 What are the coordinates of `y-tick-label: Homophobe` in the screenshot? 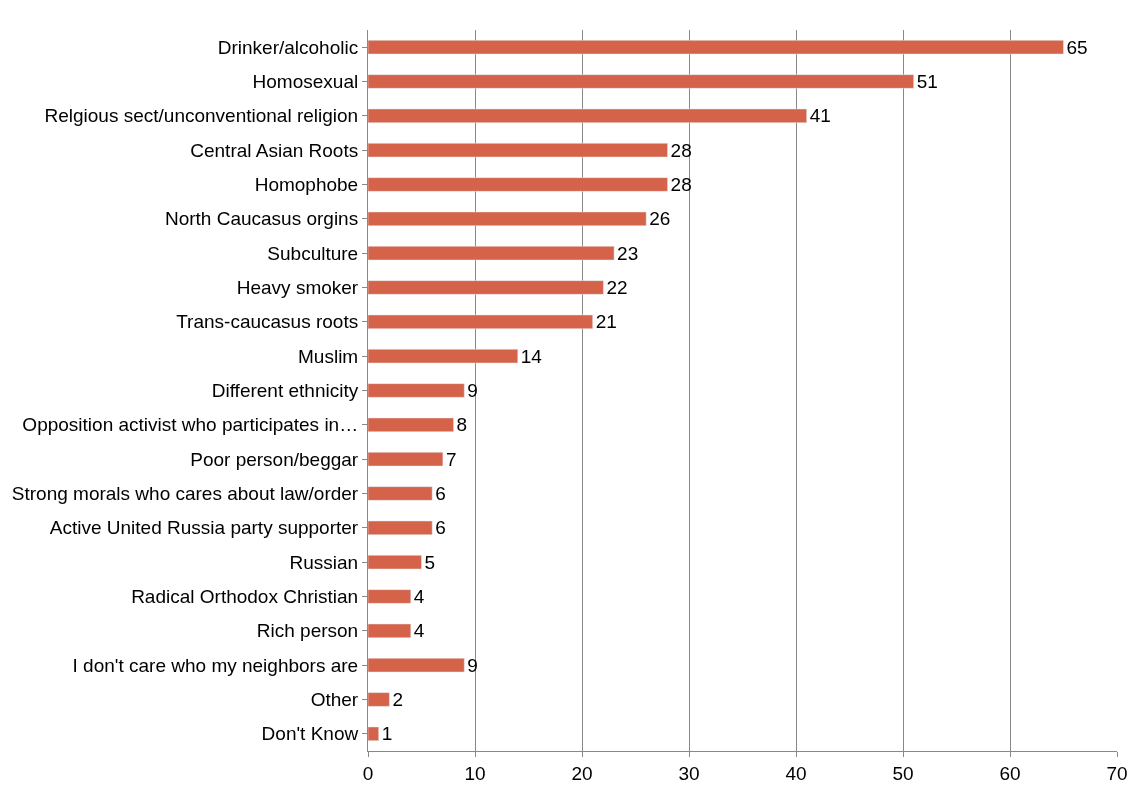 It's located at (306, 185).